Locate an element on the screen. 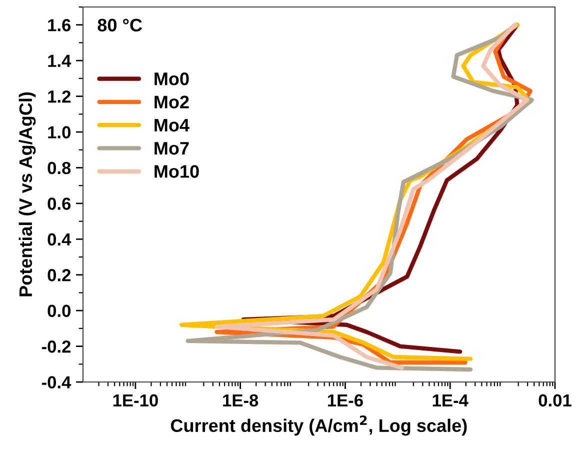 The width and height of the screenshot is (585, 449). x-tick-label: 1E-8 is located at coordinates (240, 400).